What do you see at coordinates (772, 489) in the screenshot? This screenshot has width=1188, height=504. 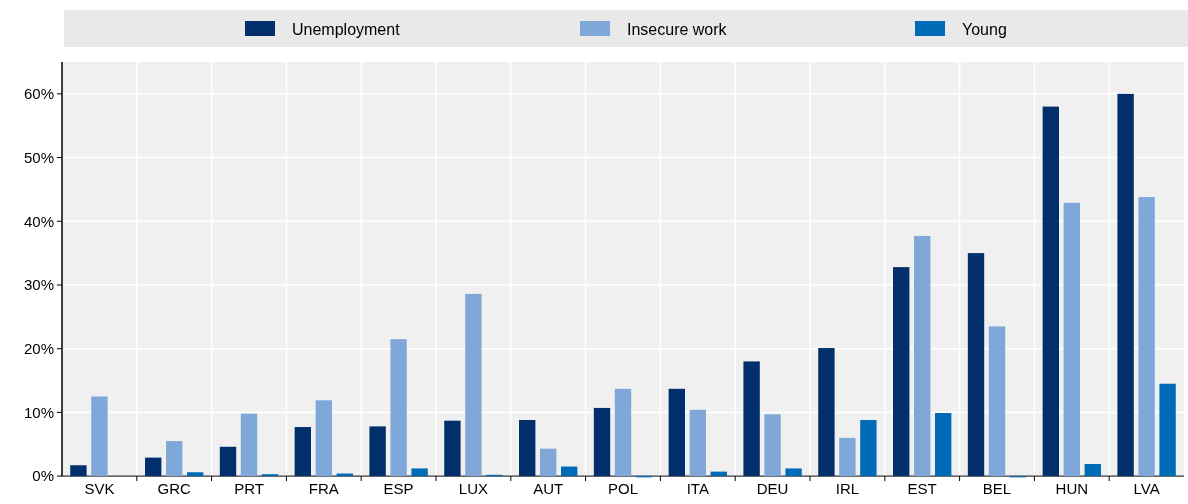 I see `x-tick-label: DEU` at bounding box center [772, 489].